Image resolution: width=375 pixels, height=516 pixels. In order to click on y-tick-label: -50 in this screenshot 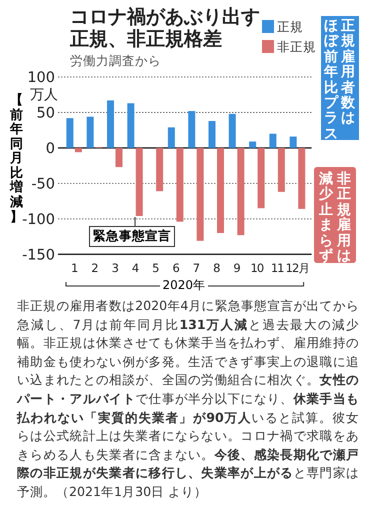, I will do `click(43, 184)`.